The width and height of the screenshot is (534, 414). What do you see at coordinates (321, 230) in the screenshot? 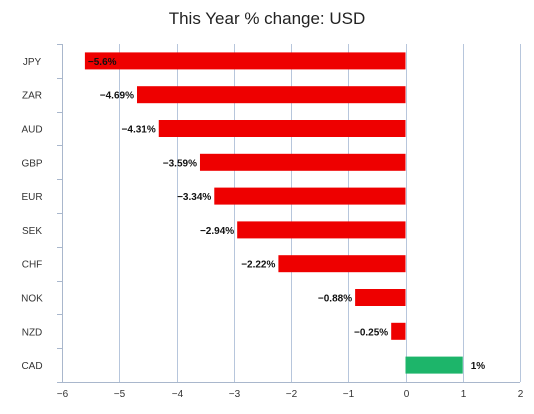
I see `bar-sek` at bounding box center [321, 230].